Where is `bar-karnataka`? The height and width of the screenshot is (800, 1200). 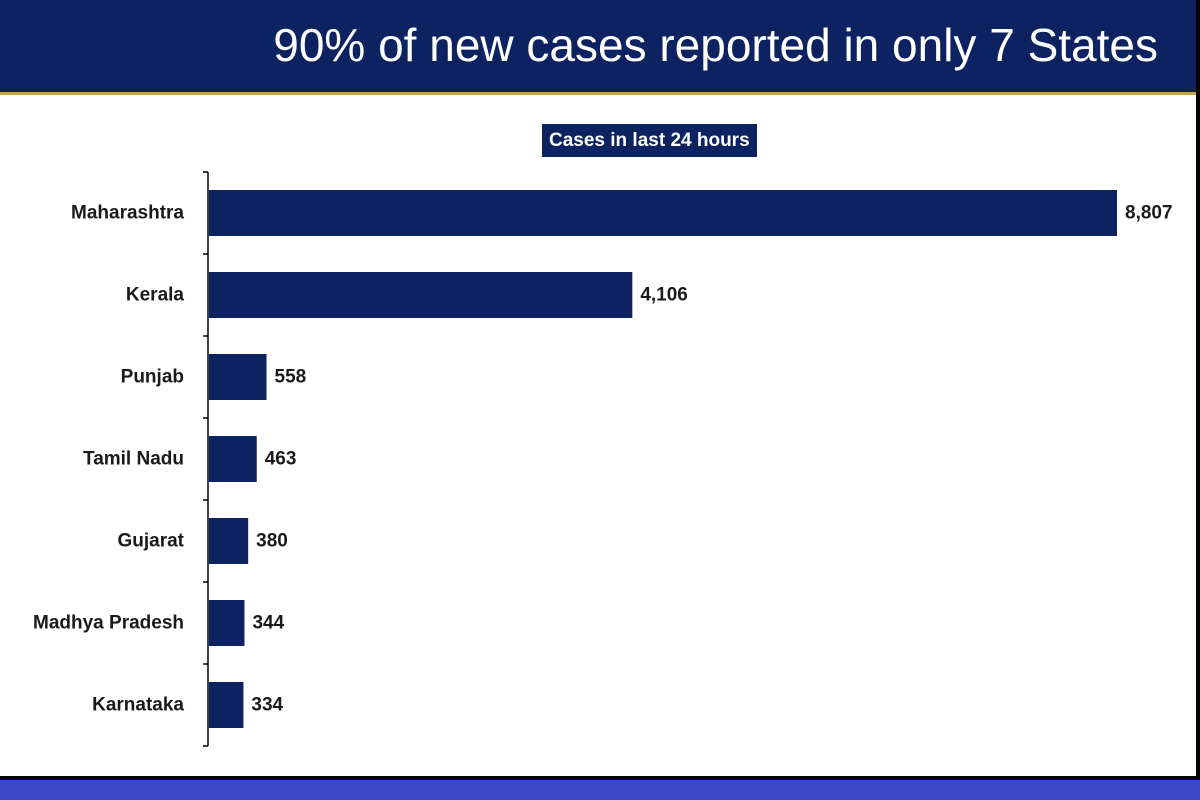 bar-karnataka is located at coordinates (226, 705).